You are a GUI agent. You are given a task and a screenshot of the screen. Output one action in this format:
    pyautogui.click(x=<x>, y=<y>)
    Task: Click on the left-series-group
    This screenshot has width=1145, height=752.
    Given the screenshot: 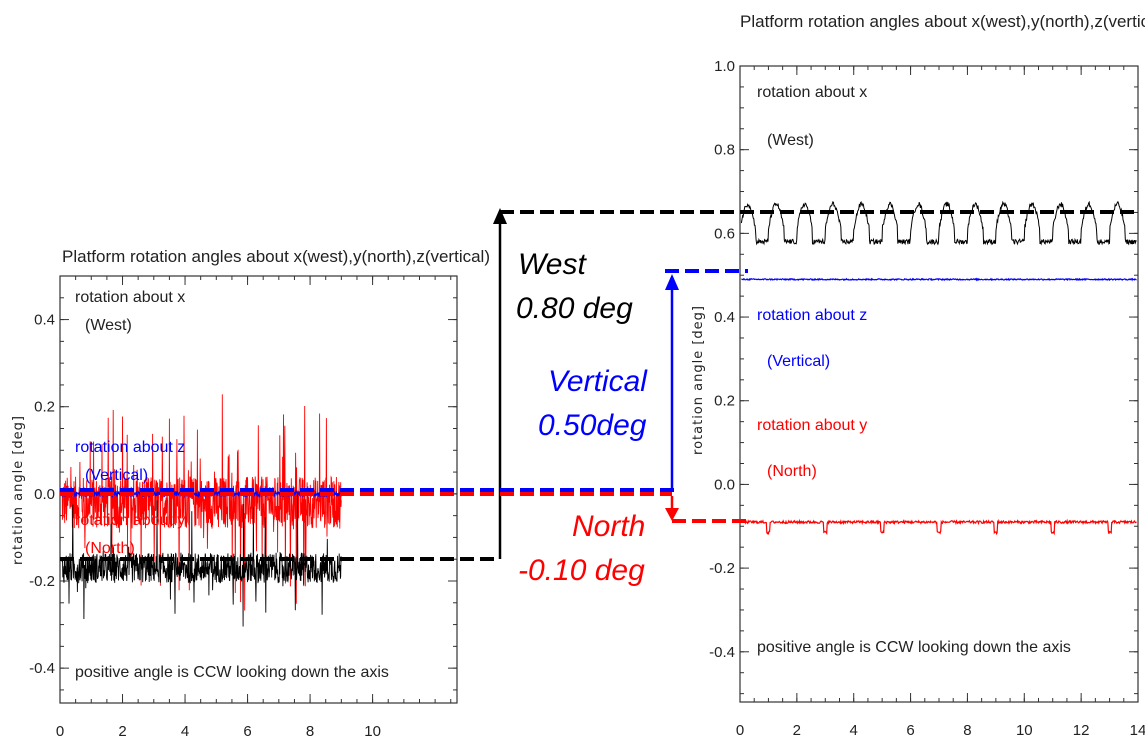 What is the action you would take?
    pyautogui.click(x=202, y=510)
    